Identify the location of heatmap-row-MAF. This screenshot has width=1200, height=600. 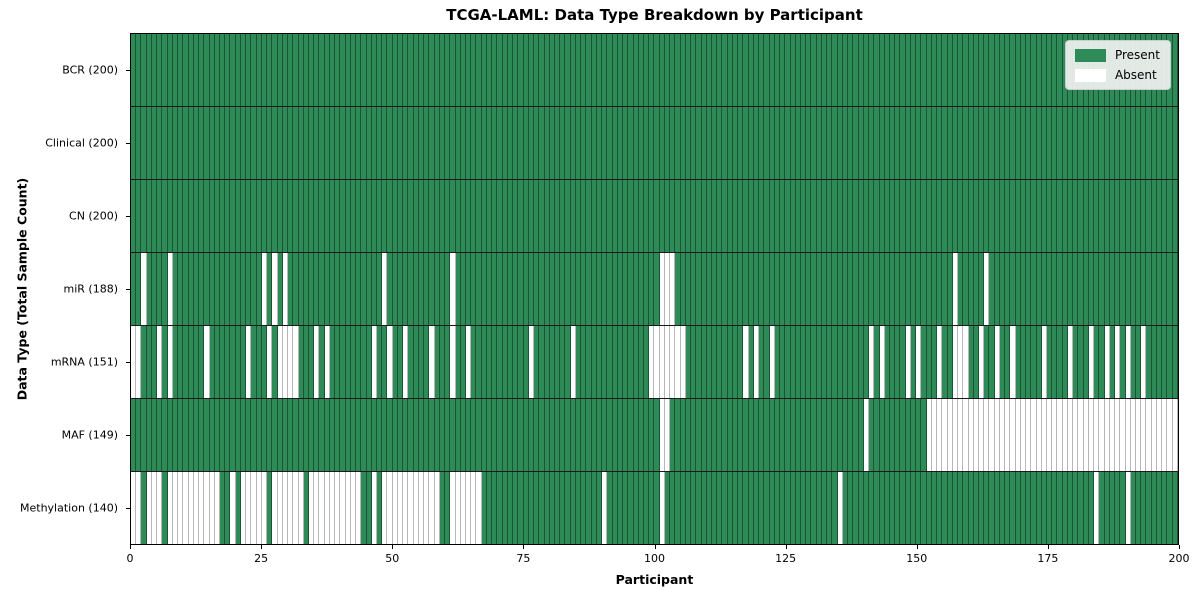
(654, 434).